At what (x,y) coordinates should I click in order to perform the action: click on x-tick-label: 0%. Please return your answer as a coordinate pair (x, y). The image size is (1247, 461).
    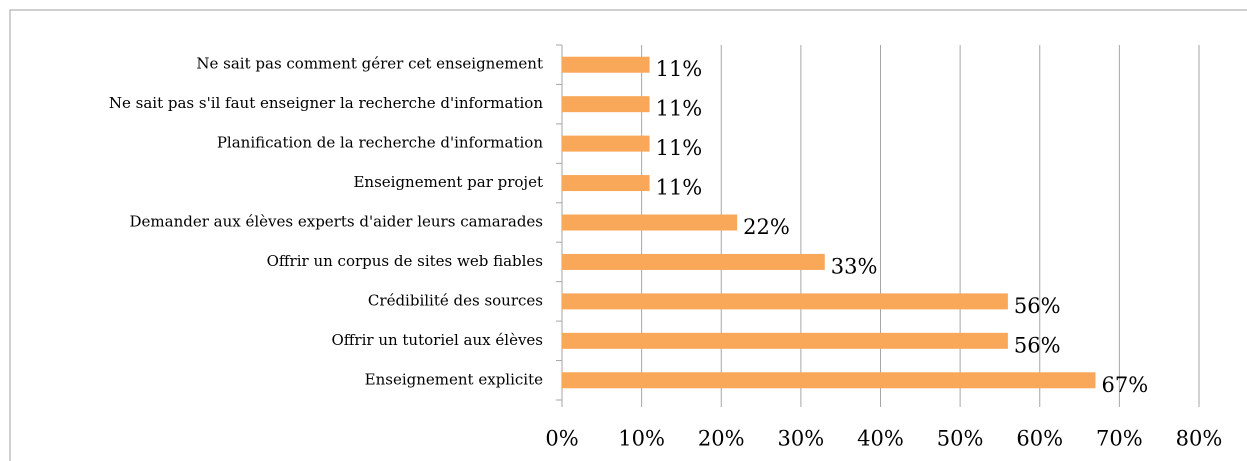
    Looking at the image, I should click on (561, 439).